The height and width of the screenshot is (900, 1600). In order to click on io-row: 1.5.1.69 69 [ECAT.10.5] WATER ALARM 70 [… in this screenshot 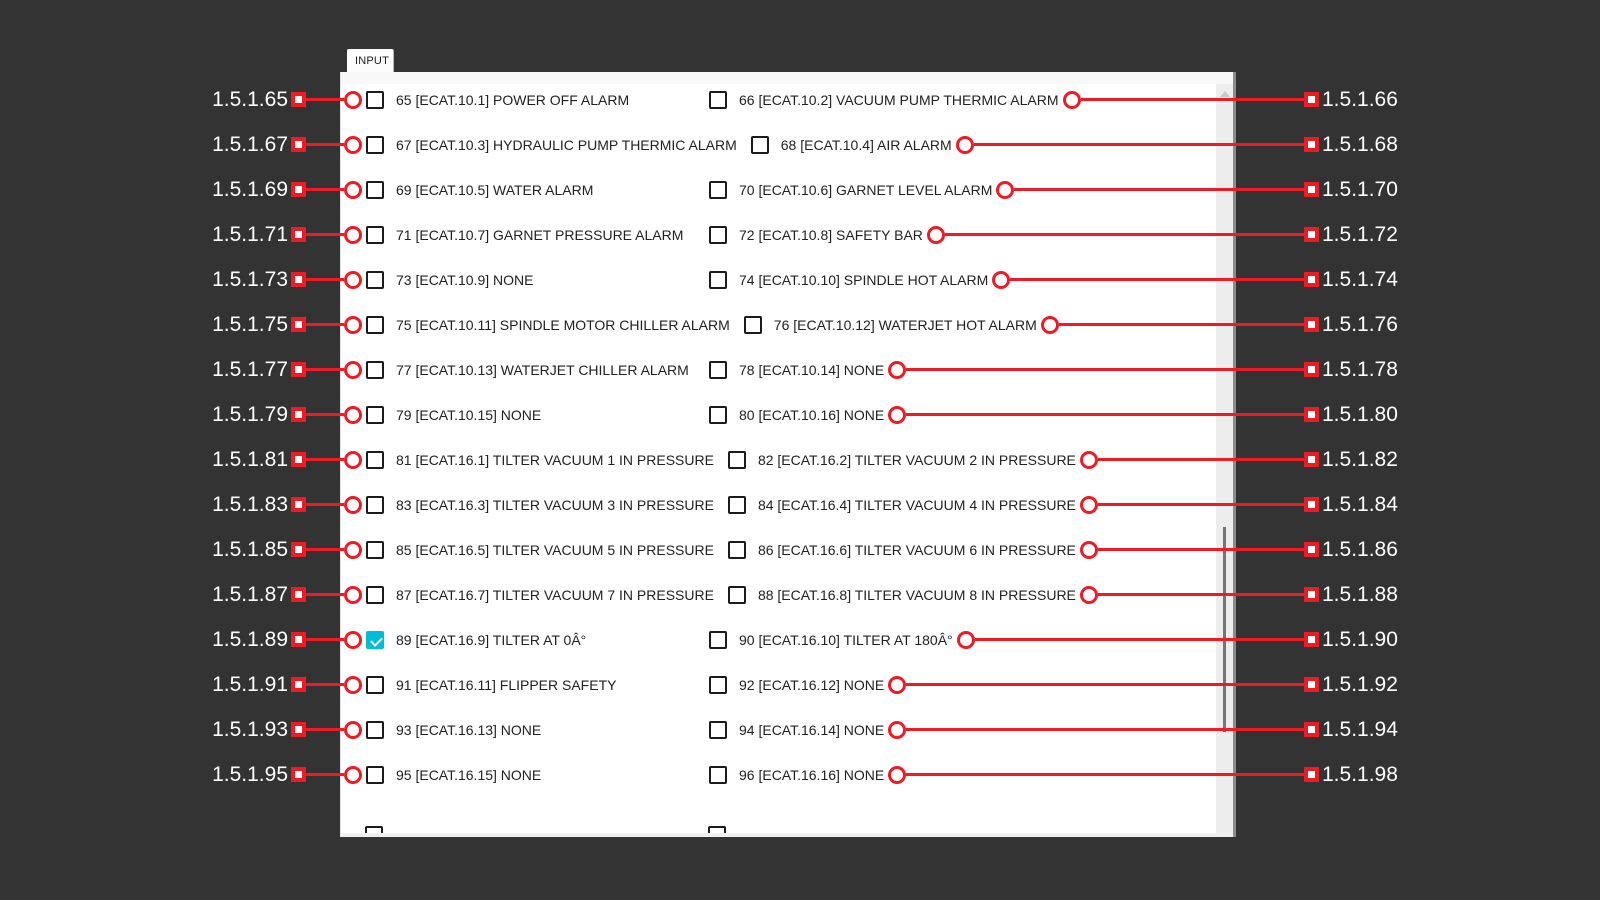, I will do `click(805, 189)`.